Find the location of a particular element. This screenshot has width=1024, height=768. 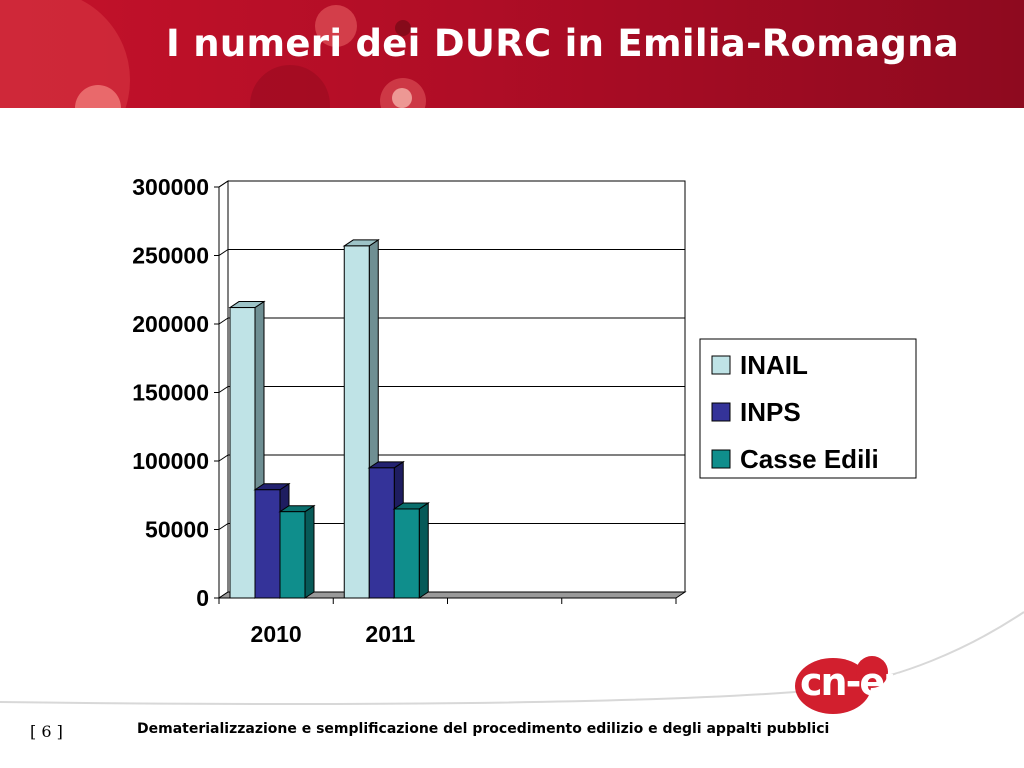

logo-badge is located at coordinates (833, 686).